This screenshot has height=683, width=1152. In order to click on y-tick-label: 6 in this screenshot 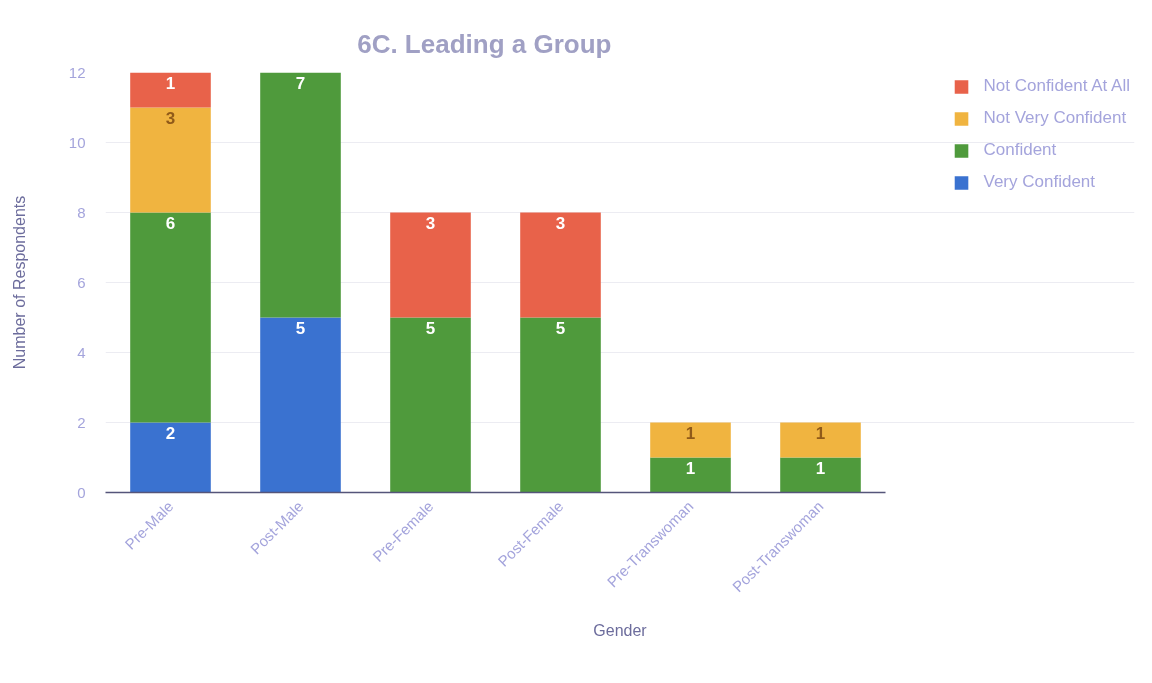, I will do `click(81, 282)`.